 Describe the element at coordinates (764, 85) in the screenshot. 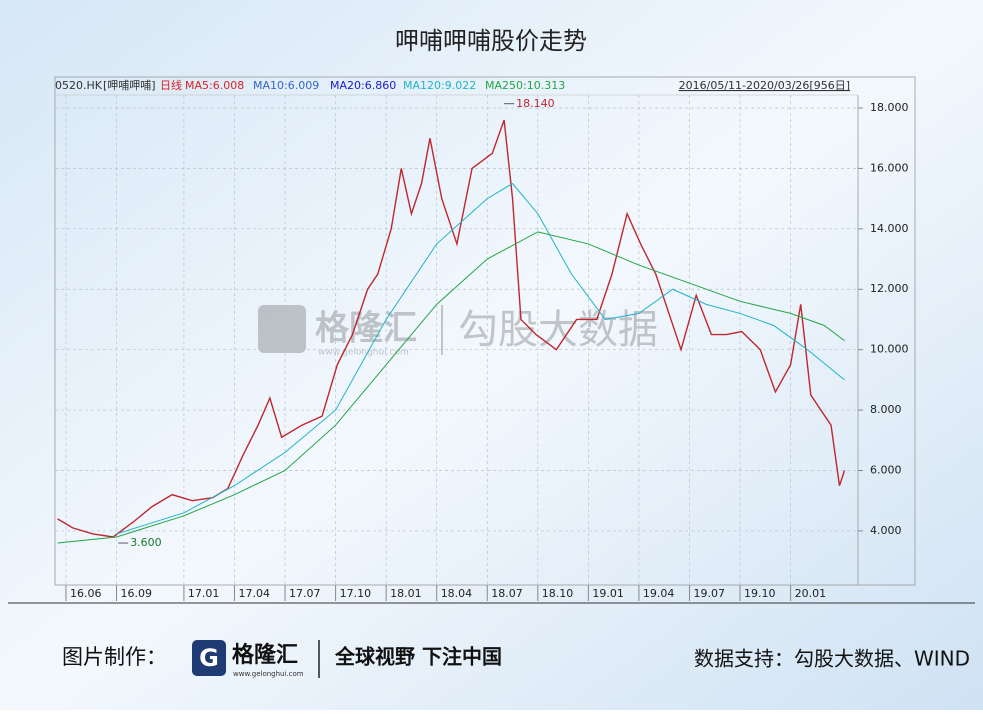

I see `date-range: 2016/05/11-2020/03/26[956日]` at that location.